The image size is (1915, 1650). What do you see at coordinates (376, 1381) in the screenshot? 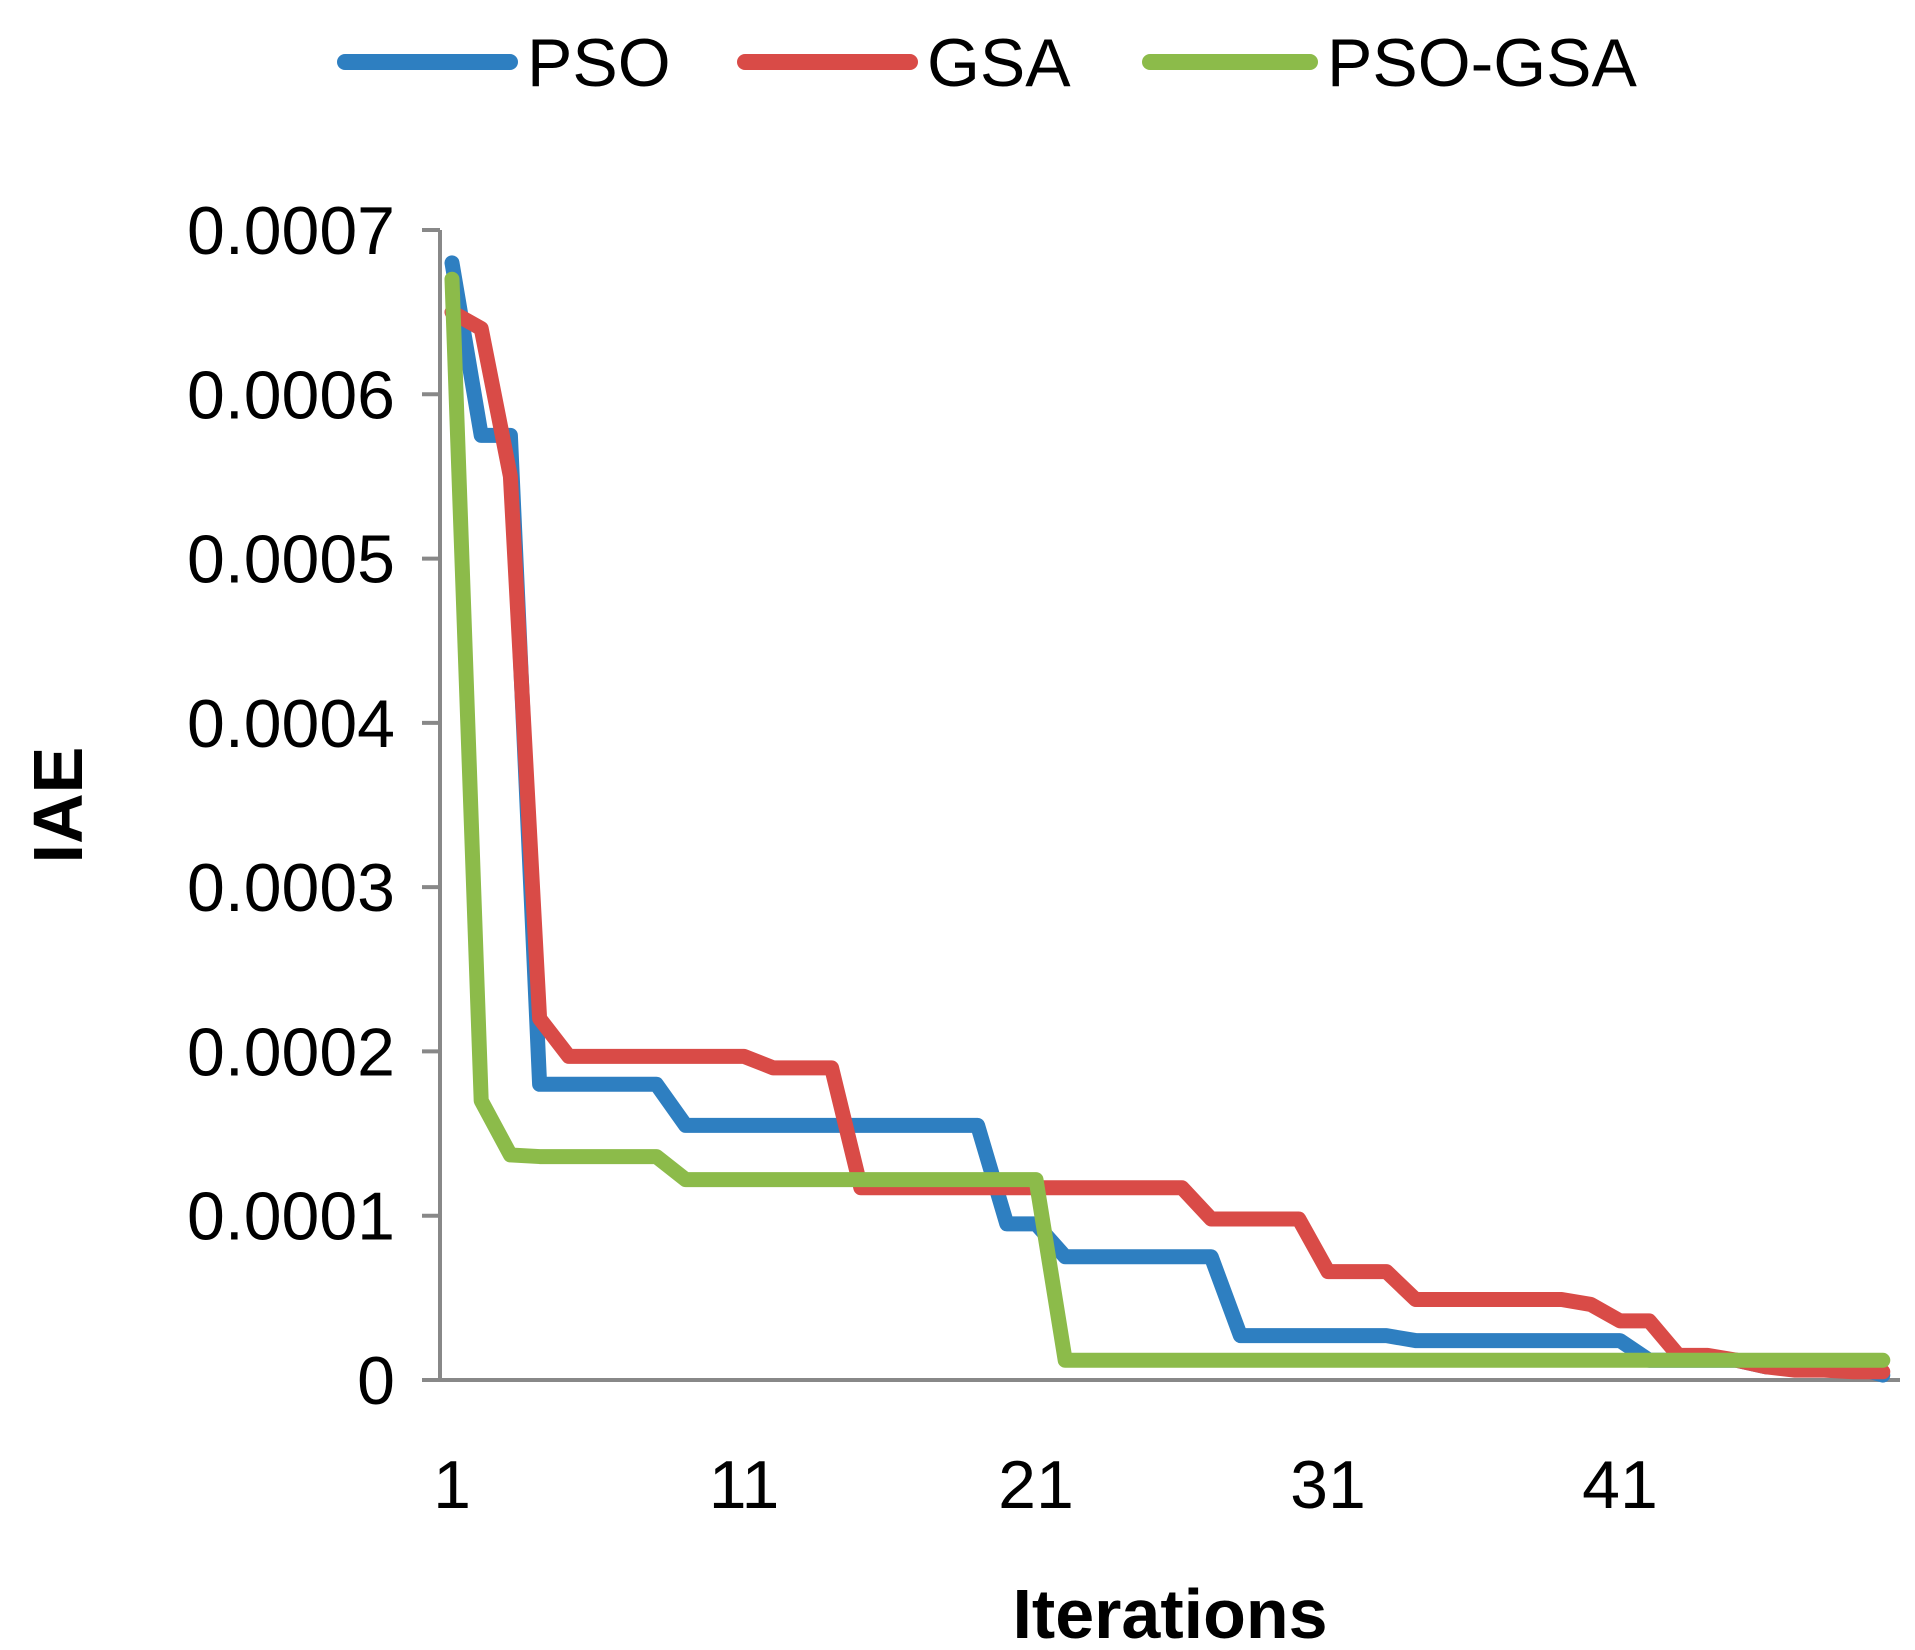
I see `y-tick-label: 0` at bounding box center [376, 1381].